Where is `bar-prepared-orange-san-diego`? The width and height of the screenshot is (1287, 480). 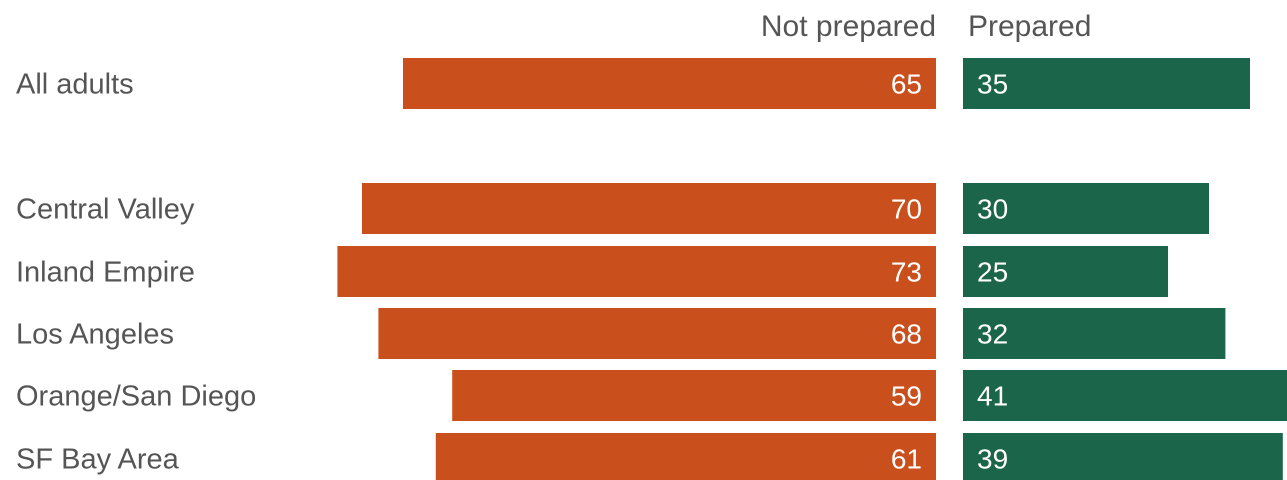
bar-prepared-orange-san-diego is located at coordinates (1125, 395).